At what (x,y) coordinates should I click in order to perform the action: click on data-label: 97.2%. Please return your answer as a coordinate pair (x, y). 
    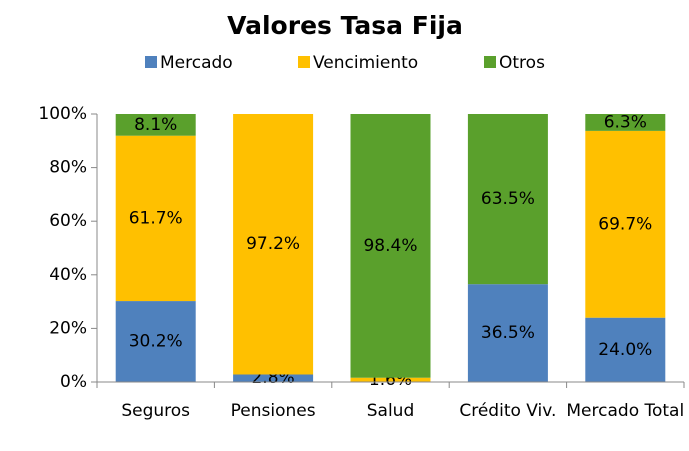
    Looking at the image, I should click on (273, 244).